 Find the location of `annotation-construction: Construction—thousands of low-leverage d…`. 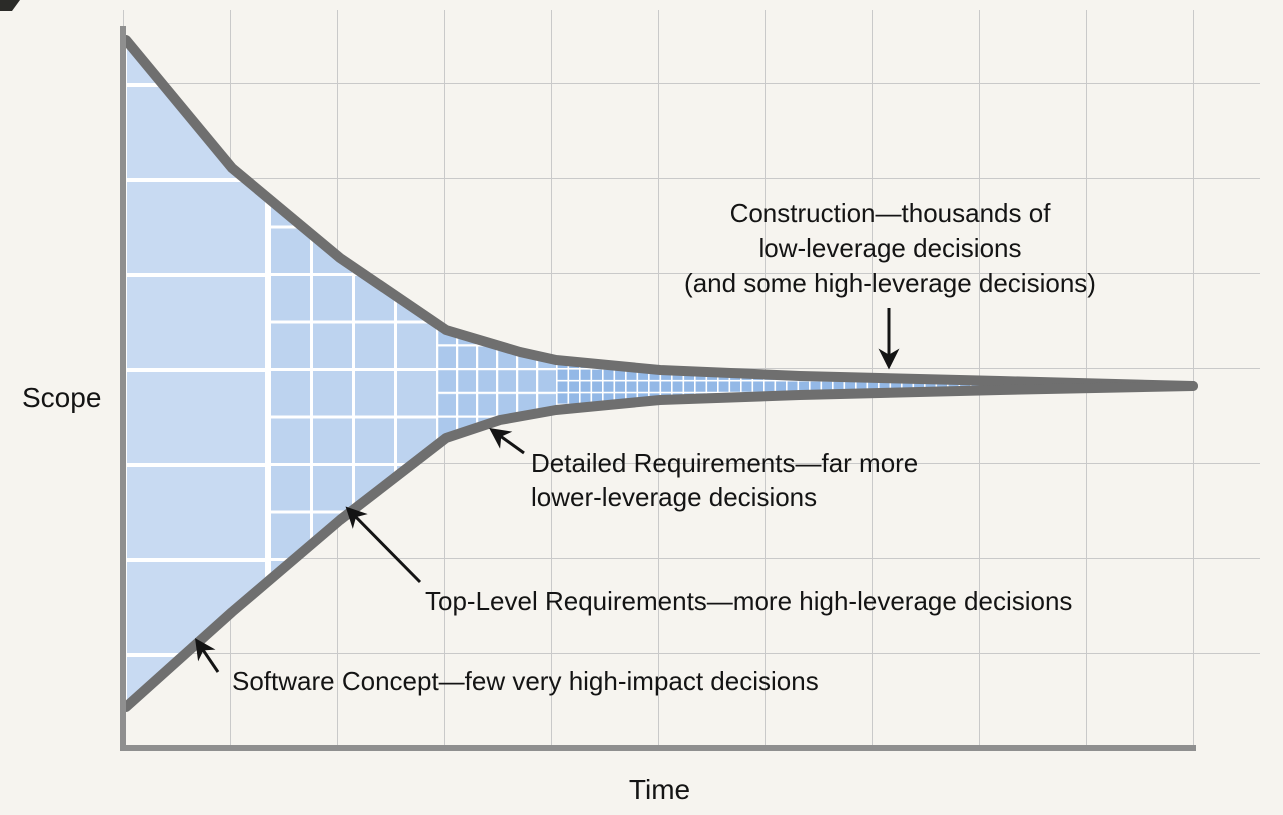

annotation-construction: Construction—thousands of low-leverage d… is located at coordinates (890, 248).